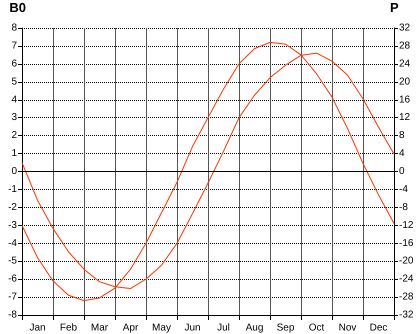  Describe the element at coordinates (402, 171) in the screenshot. I see `y2-tick-label: 0` at that location.